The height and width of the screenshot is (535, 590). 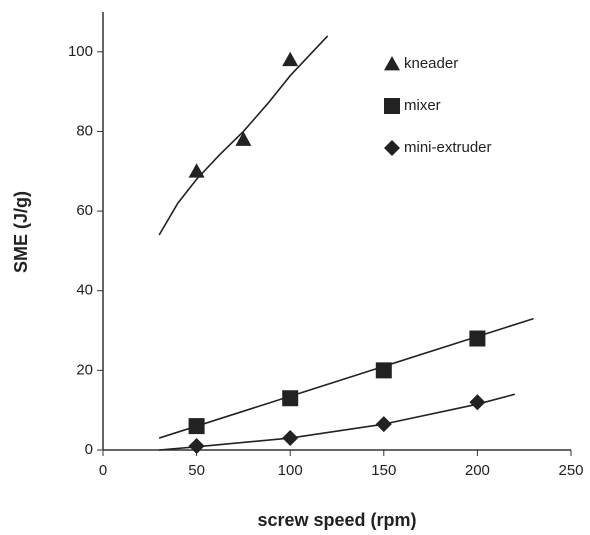 What do you see at coordinates (383, 470) in the screenshot?
I see `x-tick-label: 150` at bounding box center [383, 470].